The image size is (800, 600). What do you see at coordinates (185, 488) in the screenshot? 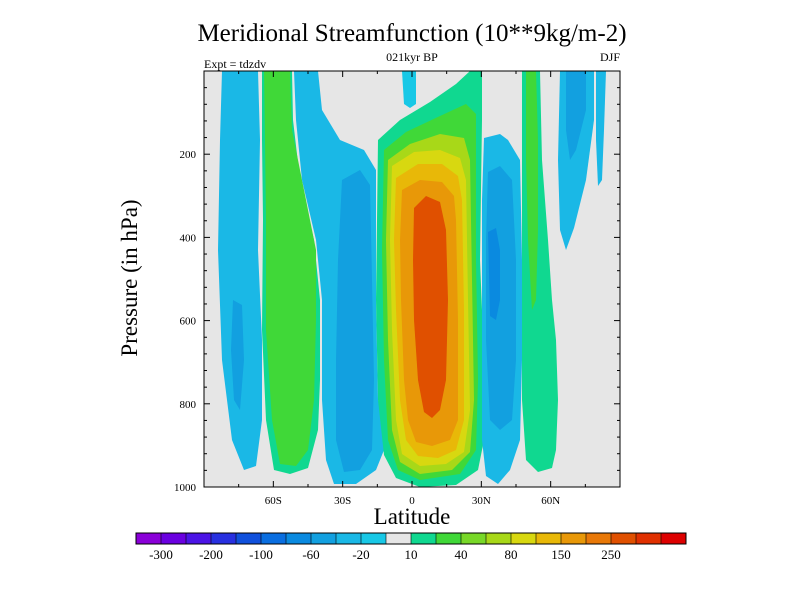
I see `y-tick-label: 1000` at bounding box center [185, 488].